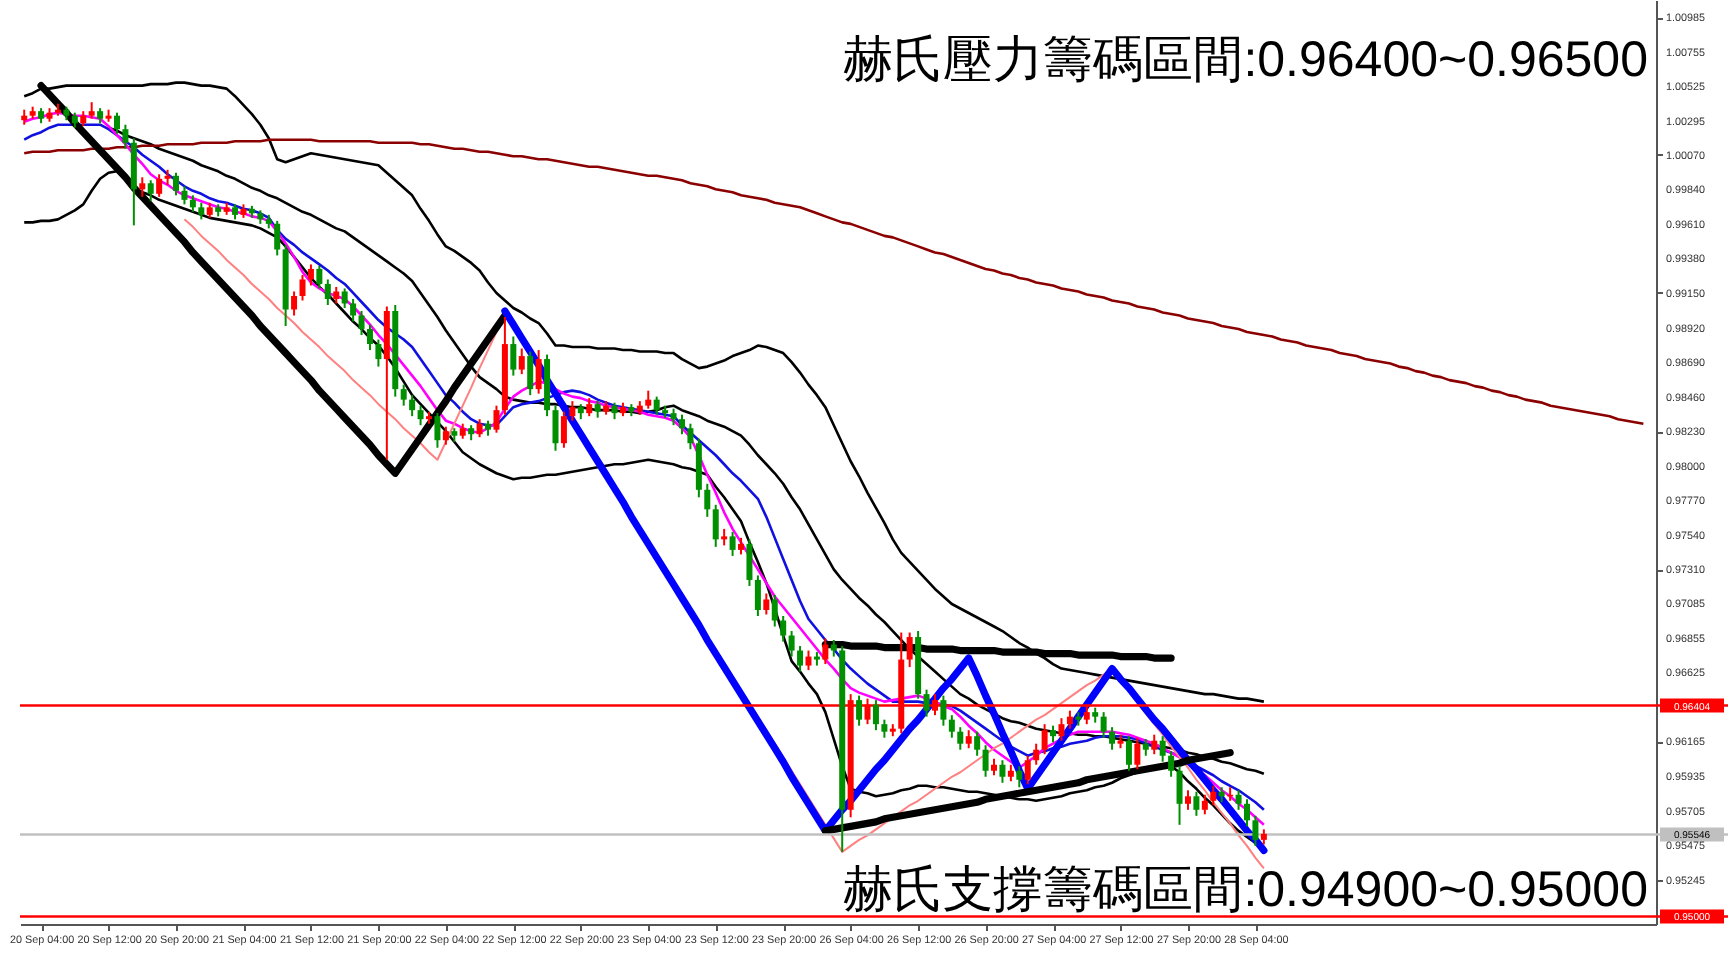 The image size is (1728, 954). What do you see at coordinates (1245, 60) in the screenshot?
I see `annotation: 赫氏壓力籌碼區間:0.96400~0.96500` at bounding box center [1245, 60].